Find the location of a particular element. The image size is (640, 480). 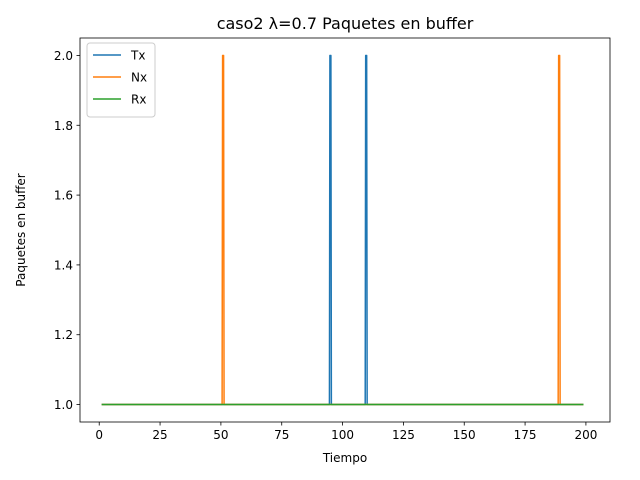

x-tick-label: 50 is located at coordinates (220, 435).